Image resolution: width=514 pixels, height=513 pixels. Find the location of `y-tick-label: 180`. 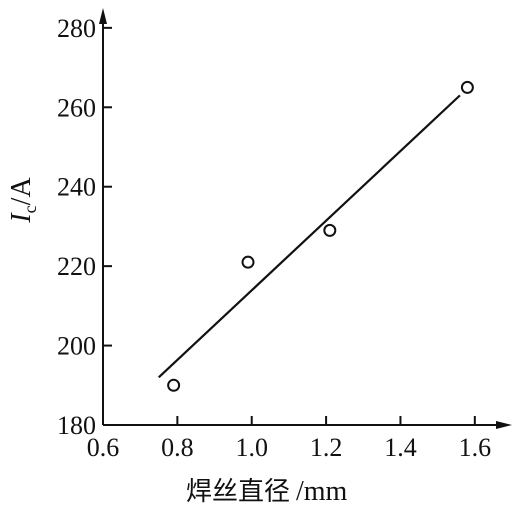

y-tick-label: 180 is located at coordinates (76, 425).